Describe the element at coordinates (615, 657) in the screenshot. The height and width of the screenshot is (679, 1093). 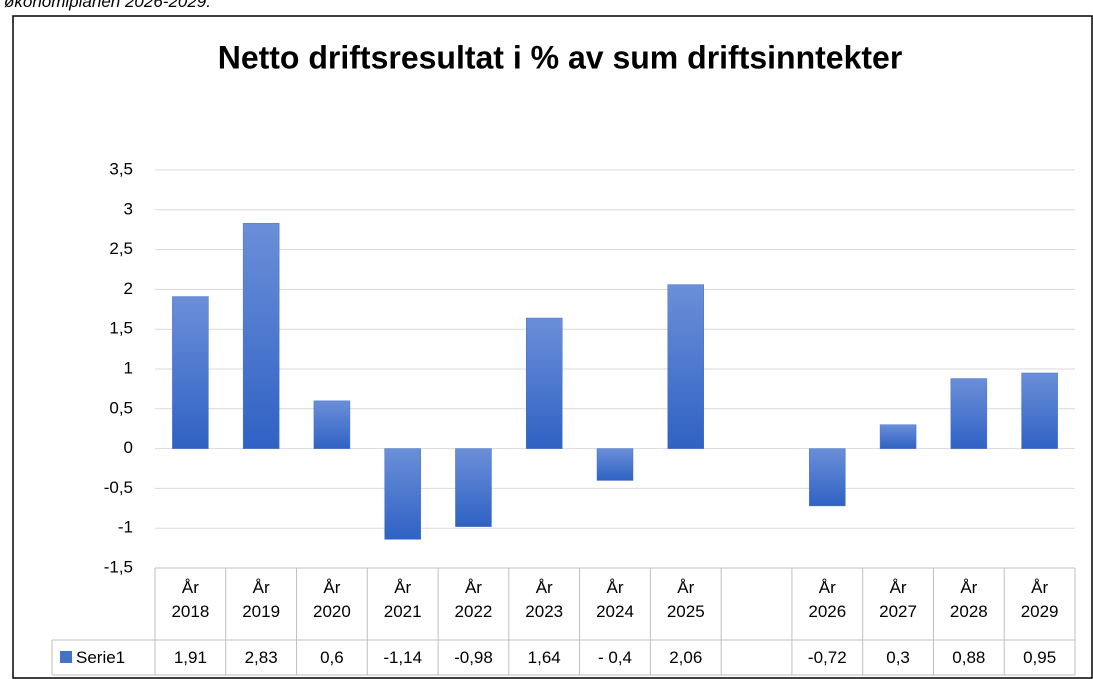
I see `data-label: - 0,4` at that location.